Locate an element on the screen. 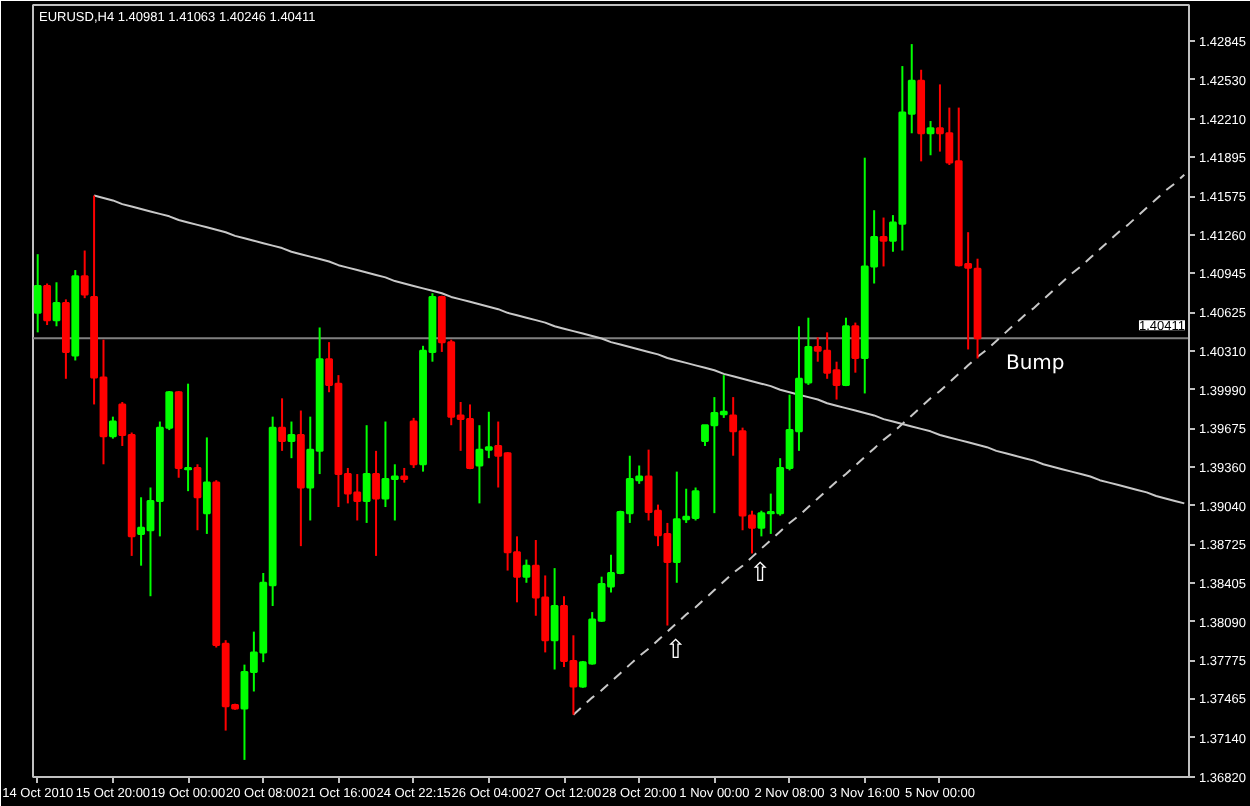  annotation: Bump is located at coordinates (1035, 363).